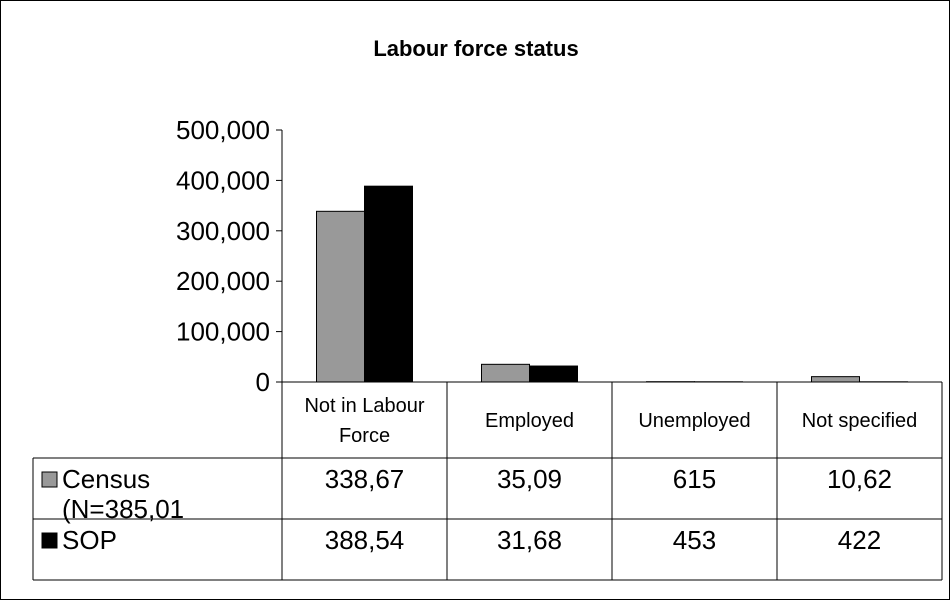 This screenshot has height=602, width=952. What do you see at coordinates (529, 479) in the screenshot?
I see `table-value: 35,09` at bounding box center [529, 479].